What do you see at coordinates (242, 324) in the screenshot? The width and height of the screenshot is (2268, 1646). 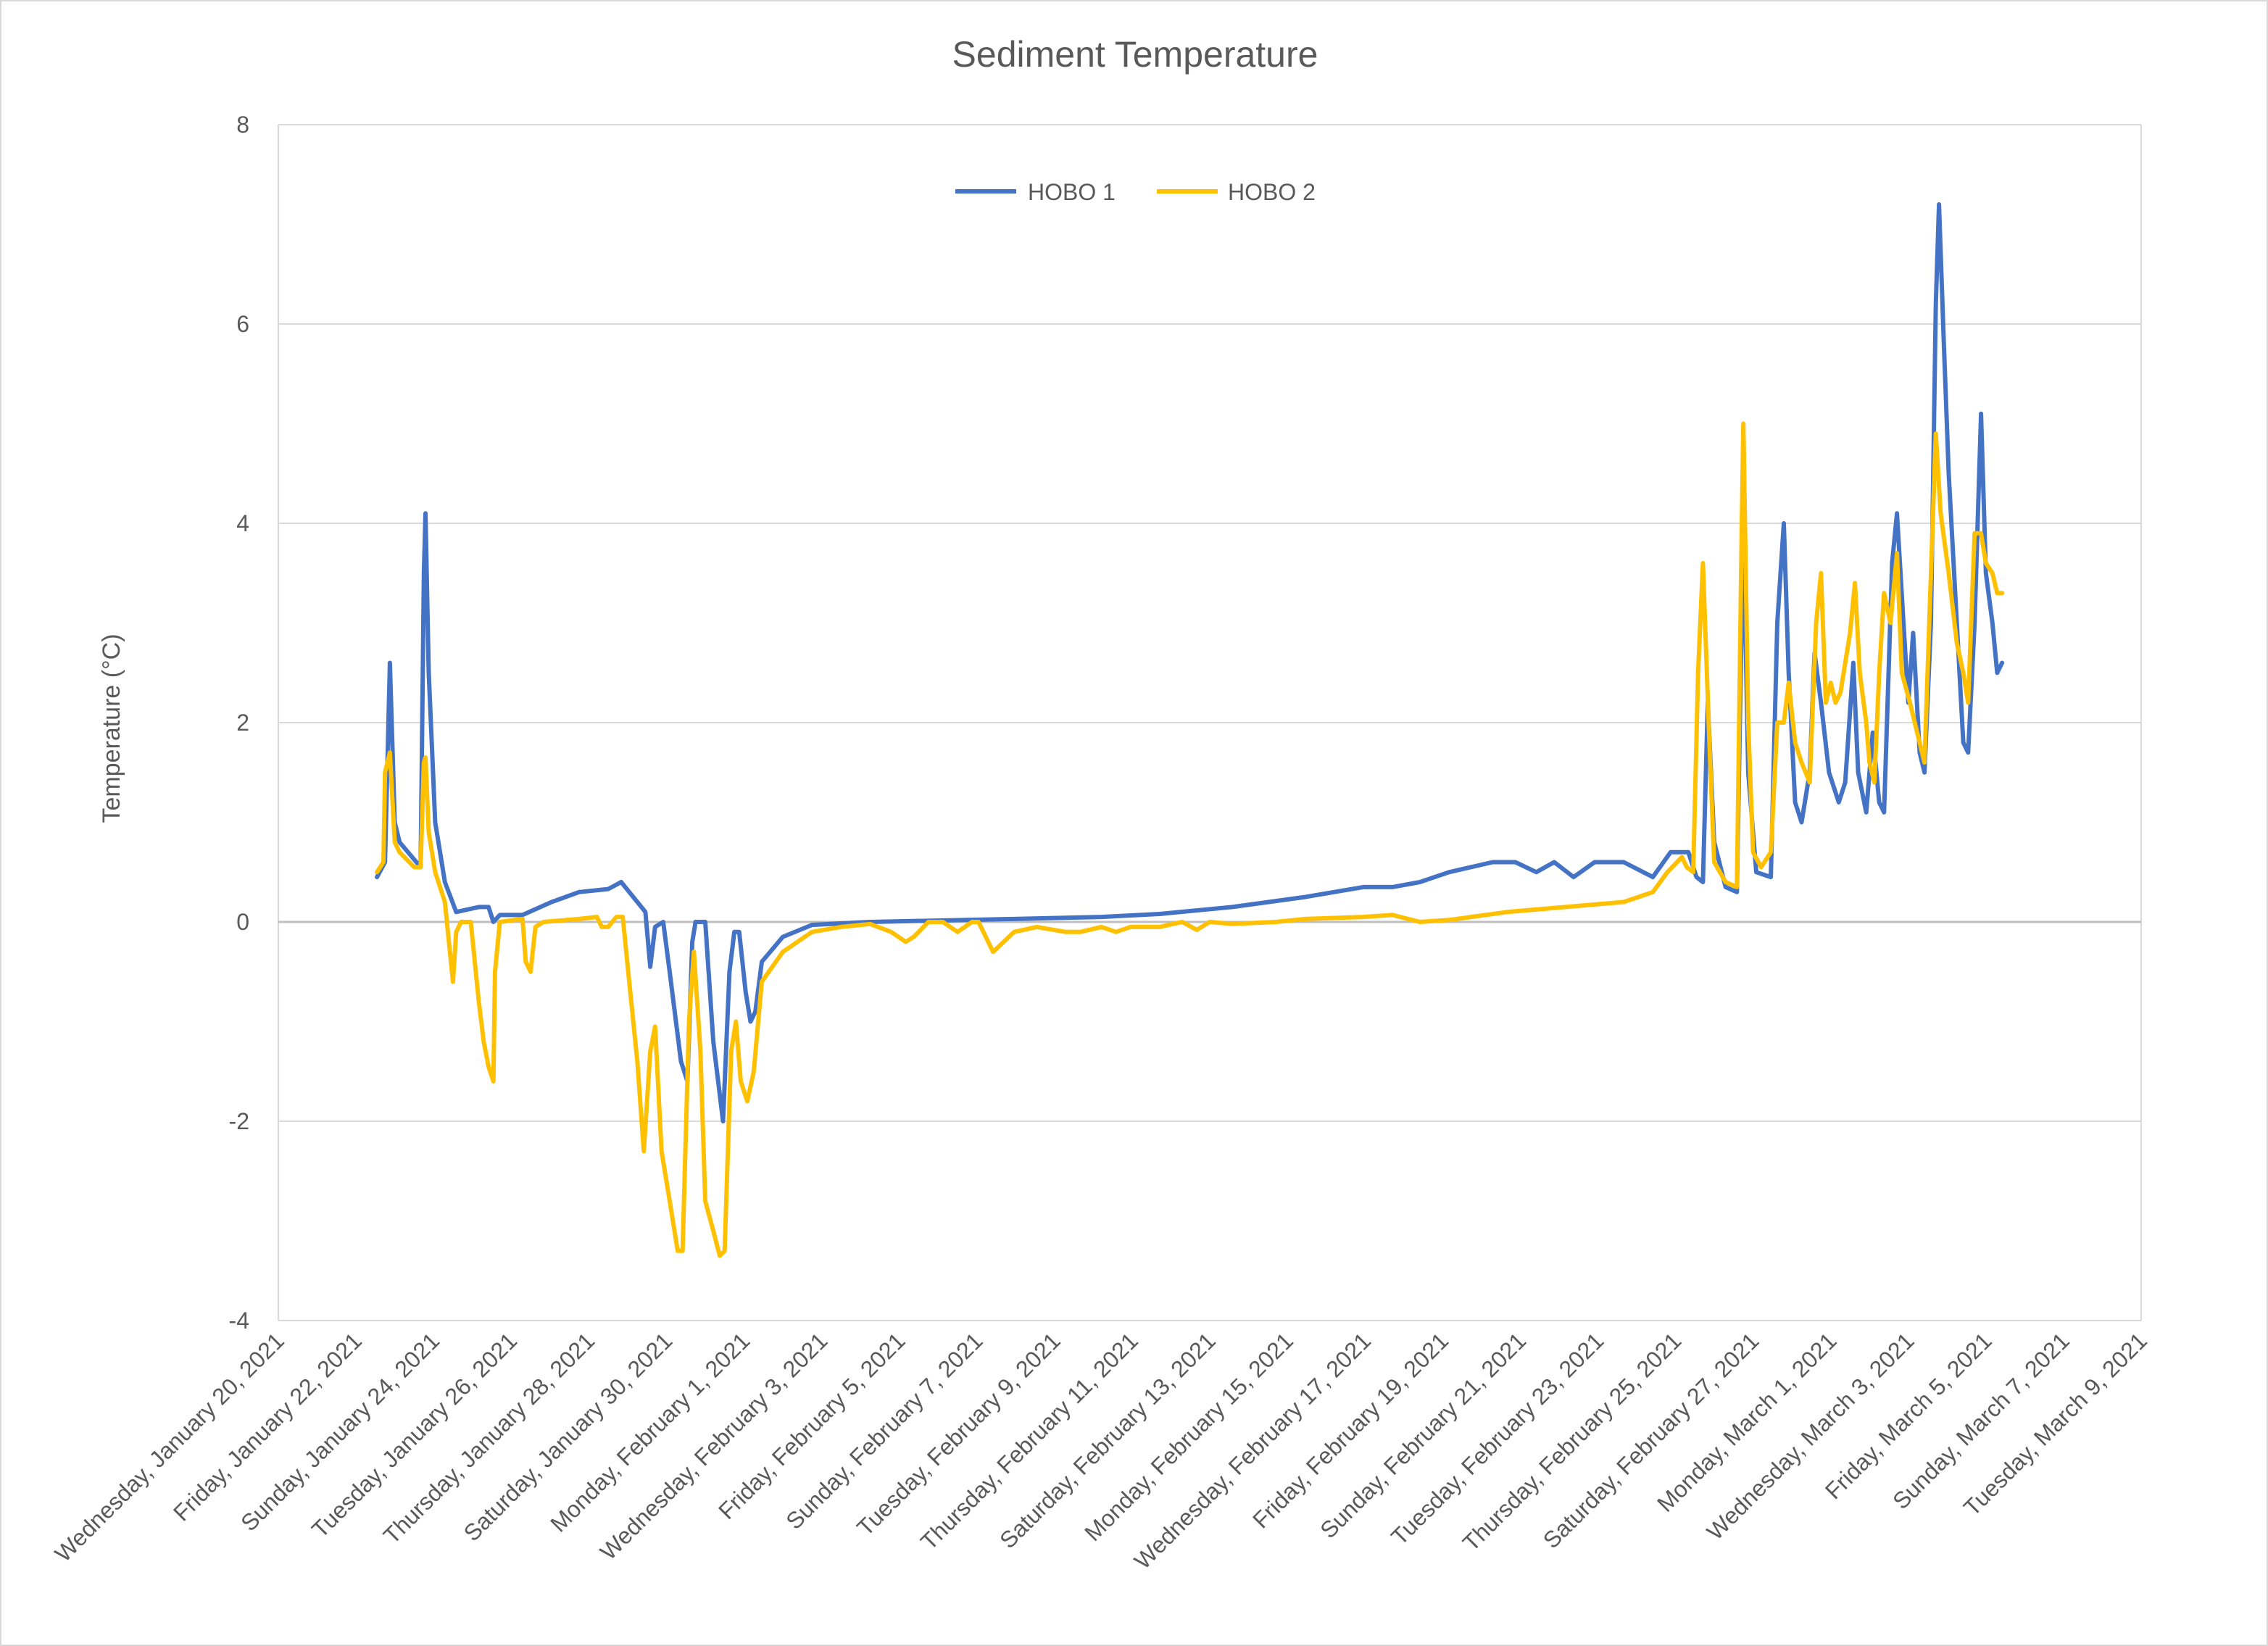 I see `y-tick-label: 6` at bounding box center [242, 324].